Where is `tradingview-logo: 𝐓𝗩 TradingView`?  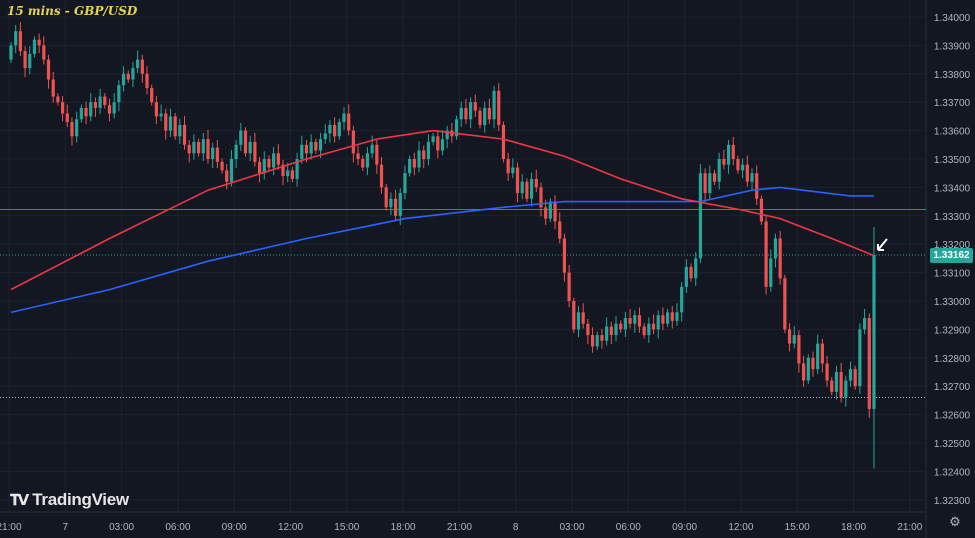 tradingview-logo: 𝐓𝗩 TradingView is located at coordinates (69, 500).